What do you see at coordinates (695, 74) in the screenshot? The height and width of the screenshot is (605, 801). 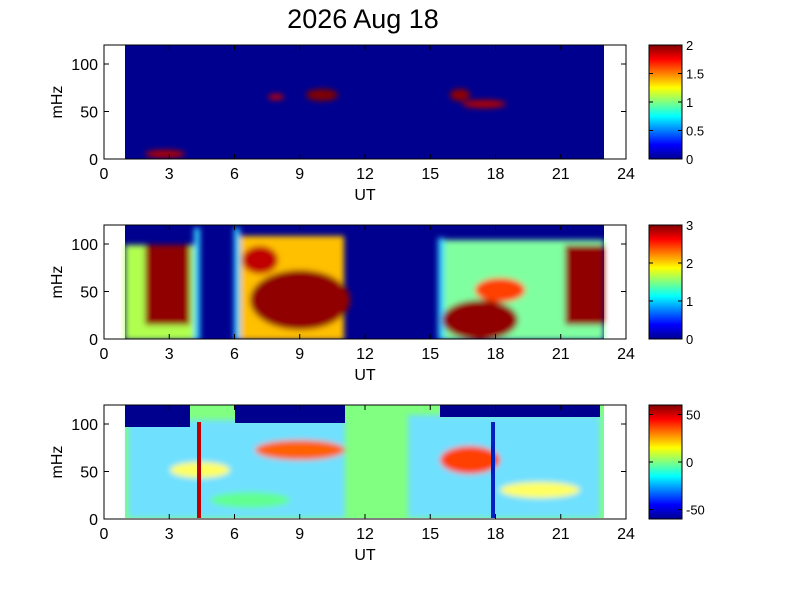 I see `colorbar-tick-label: 1.5` at bounding box center [695, 74].